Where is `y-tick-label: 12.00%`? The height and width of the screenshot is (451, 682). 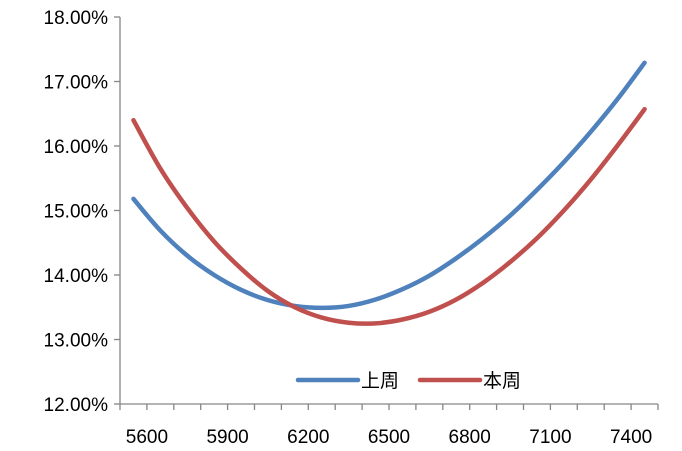
y-tick-label: 12.00% is located at coordinates (76, 405).